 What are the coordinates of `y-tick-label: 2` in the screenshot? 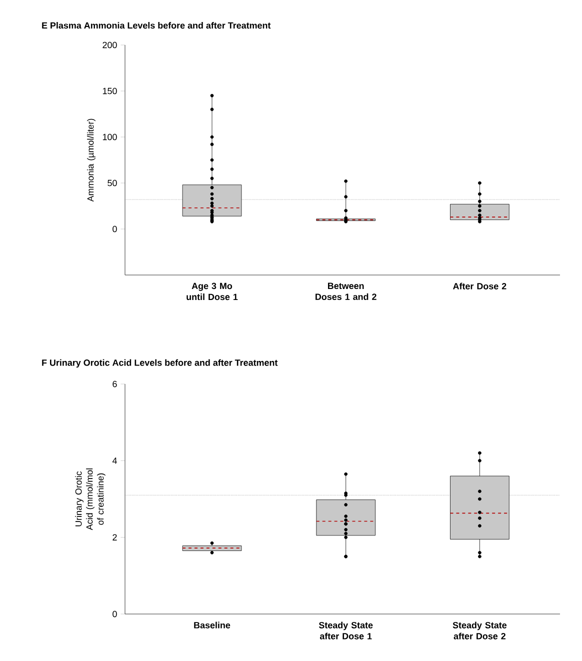 It's located at (114, 537).